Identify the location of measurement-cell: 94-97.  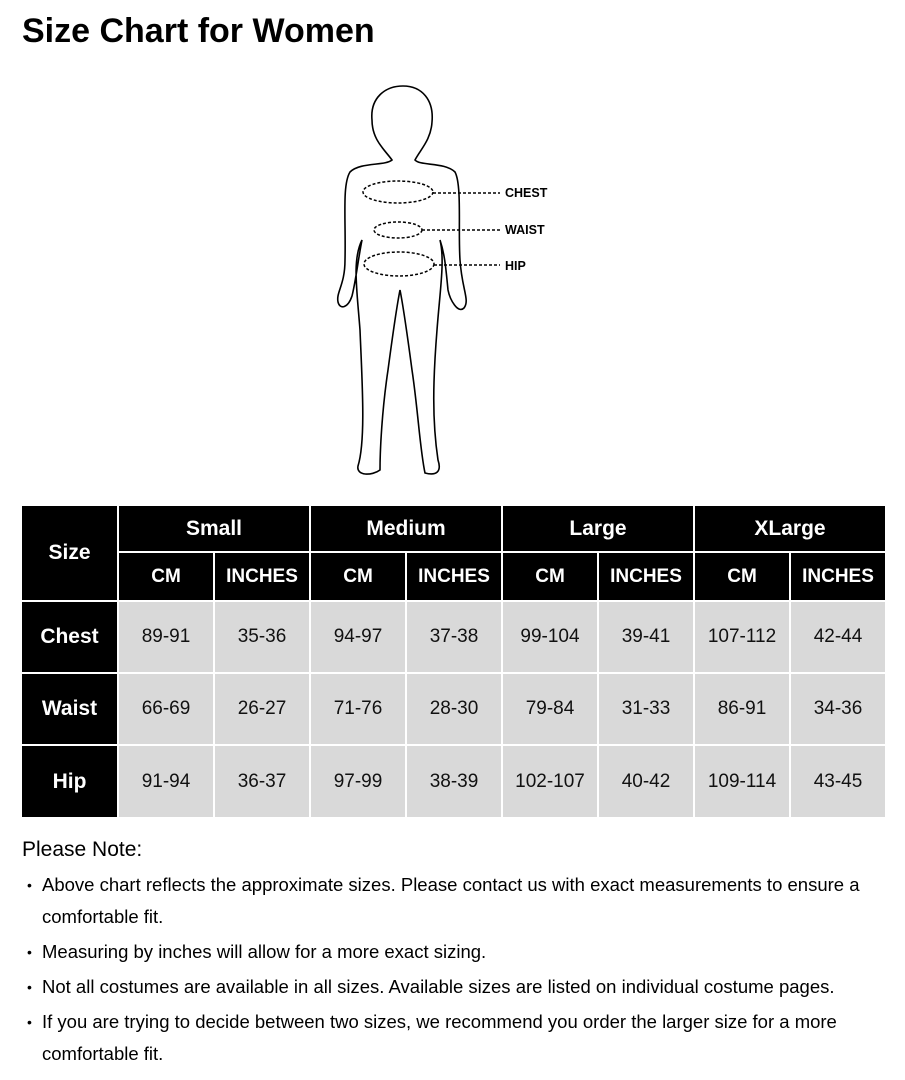
(358, 637).